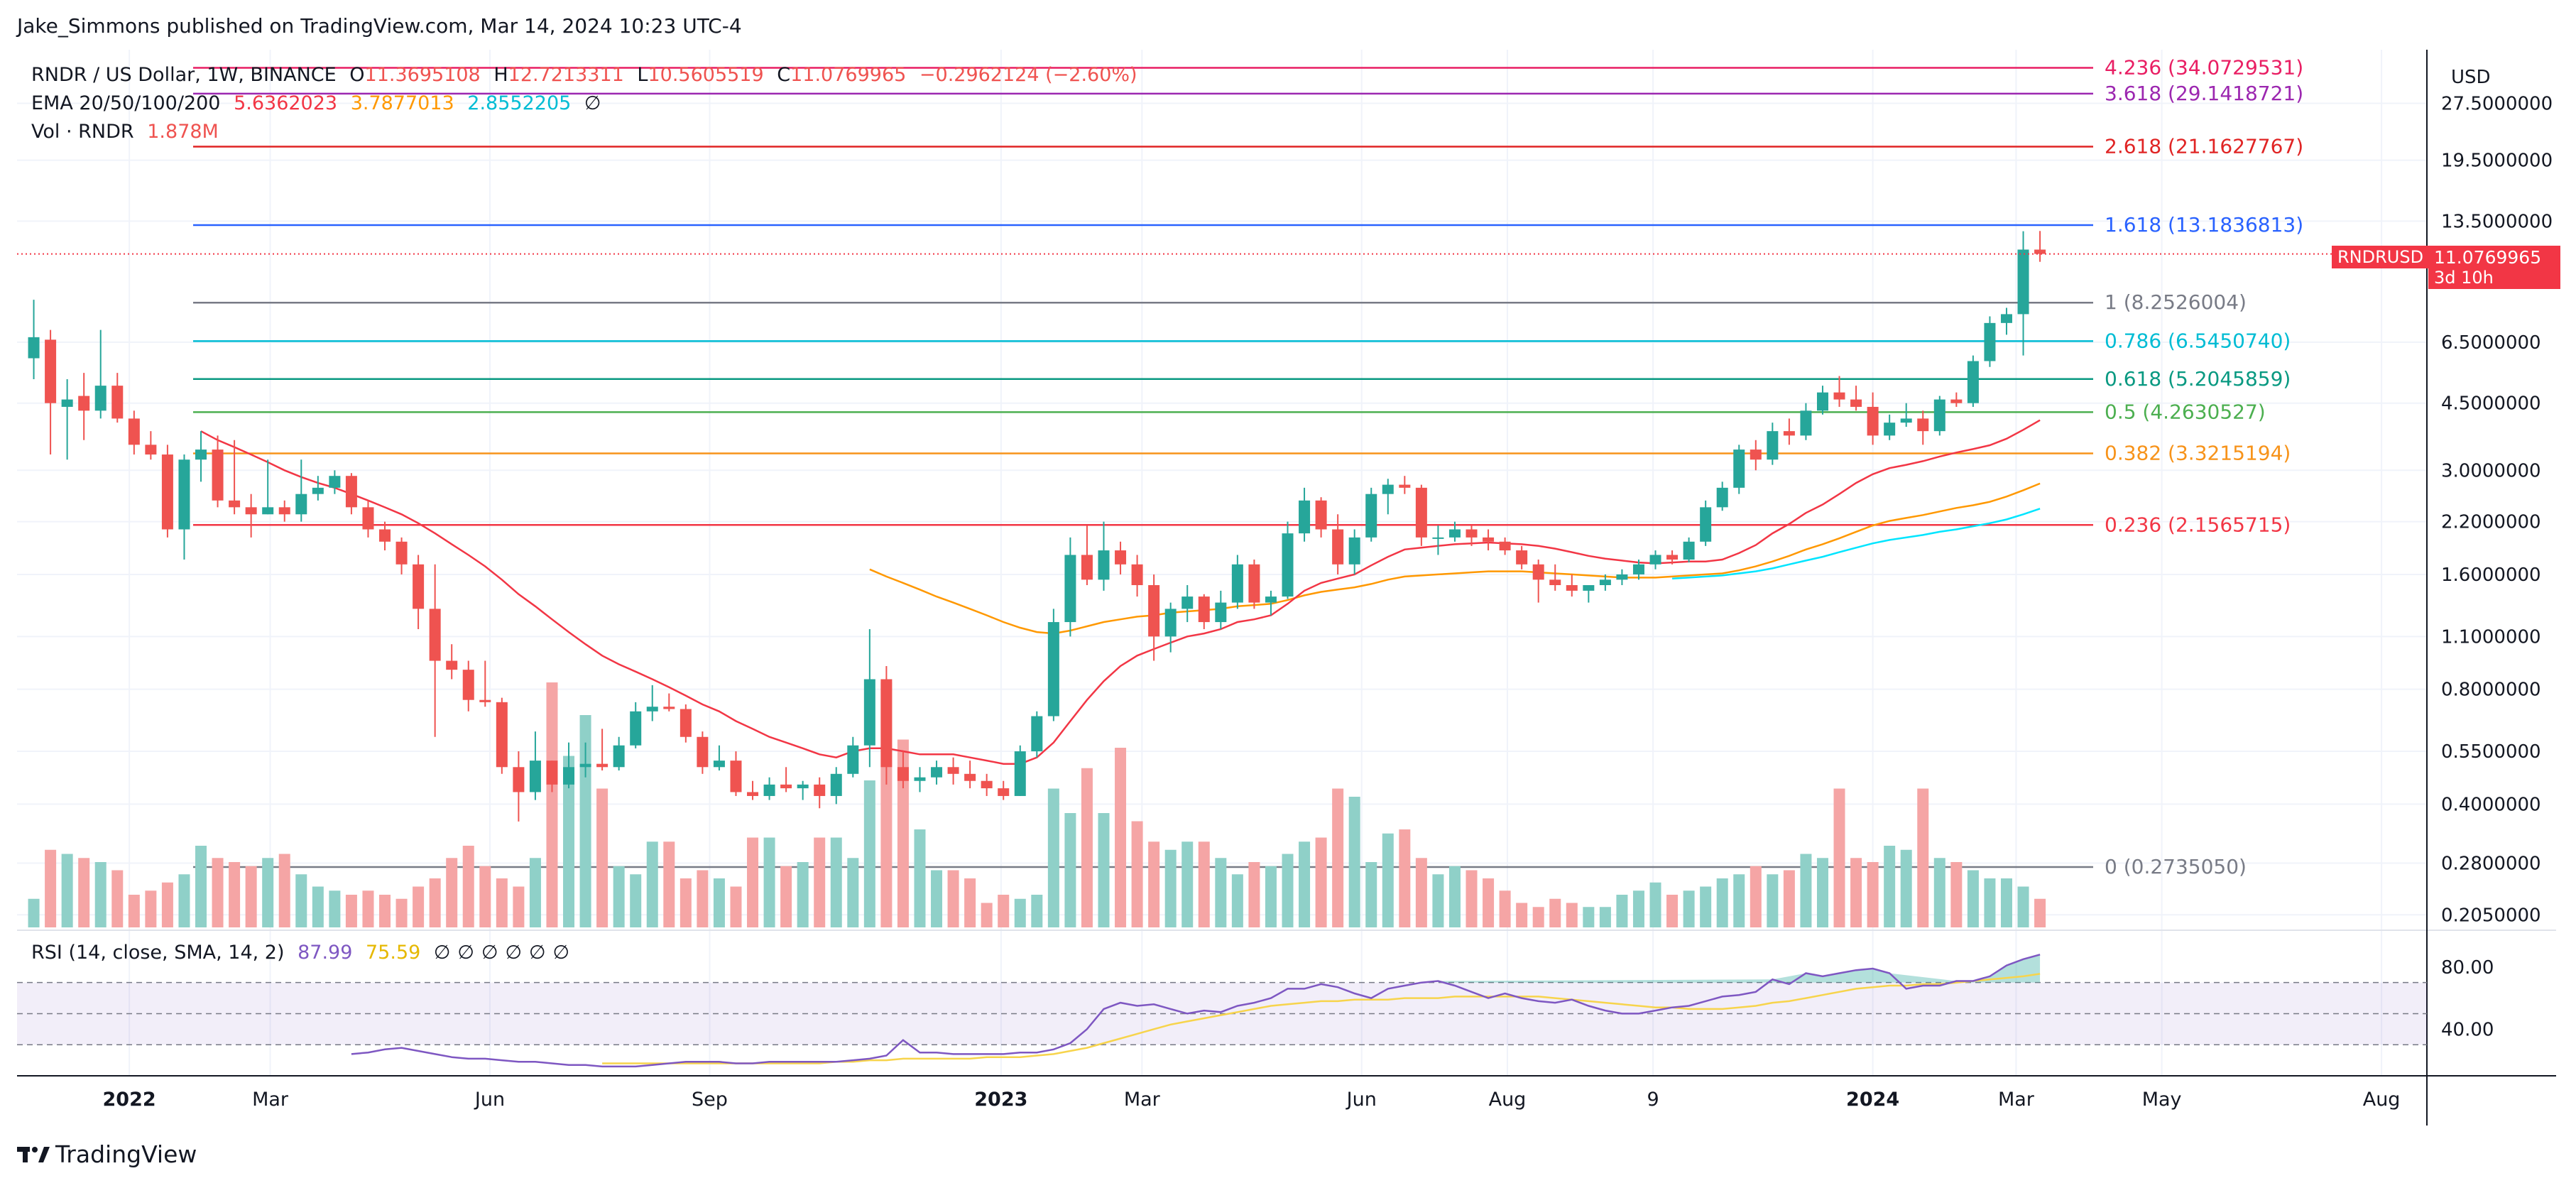 This screenshot has height=1188, width=2576. Describe the element at coordinates (184, 75) in the screenshot. I see `symbol-label: RNDR / US Dollar, 1W, BINANCE` at that location.